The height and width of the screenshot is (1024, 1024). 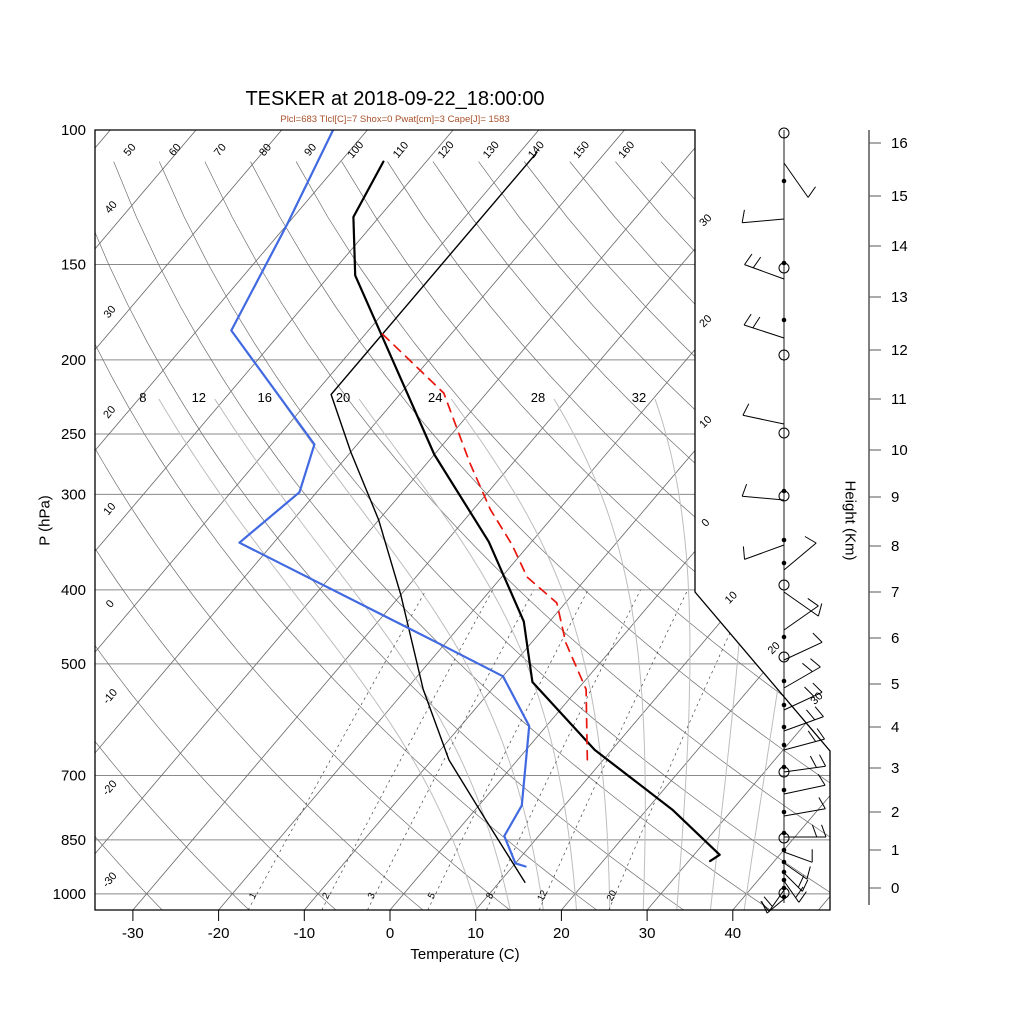 What do you see at coordinates (899, 399) in the screenshot?
I see `svg-text: 11` at bounding box center [899, 399].